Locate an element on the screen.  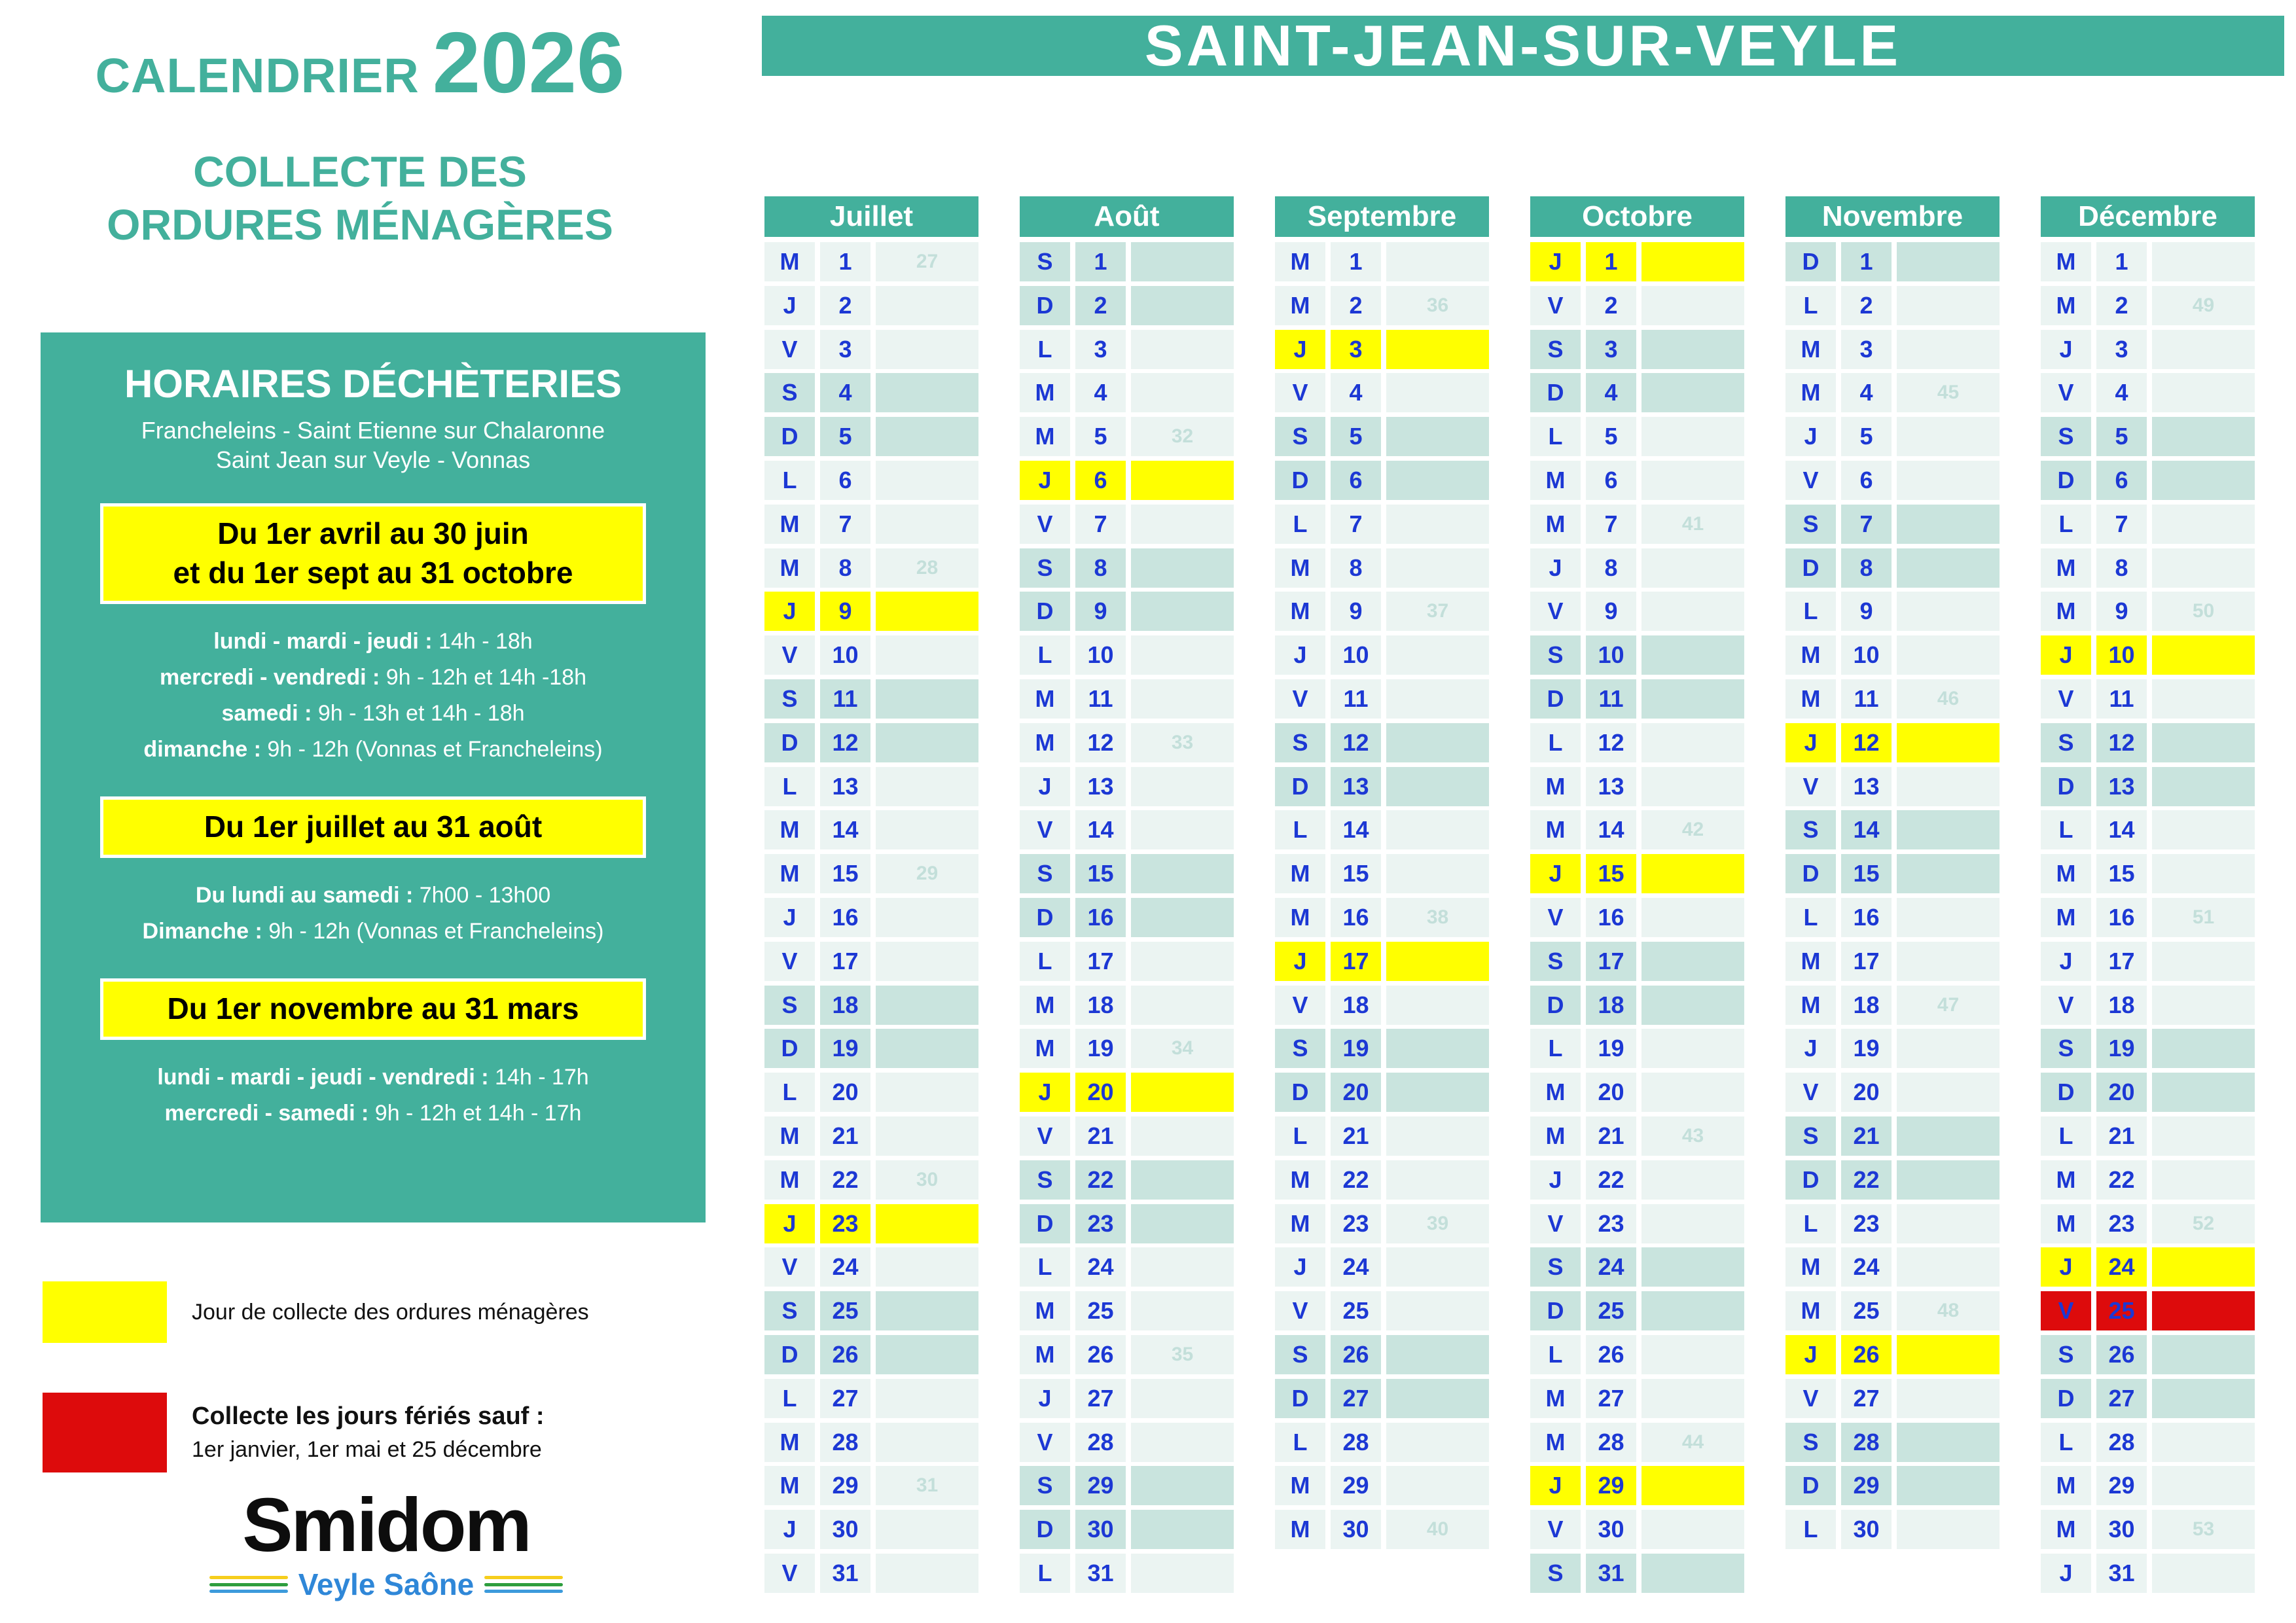
day-number-cell: 13 is located at coordinates (1866, 786).